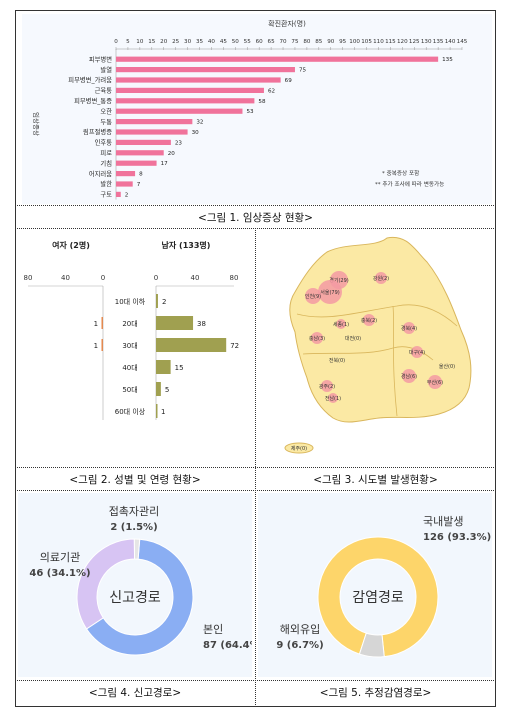 This screenshot has width=505, height=713. What do you see at coordinates (135, 480) in the screenshot?
I see `caption-fig2: <그림 2. 성별 및 연령 현황>` at bounding box center [135, 480].